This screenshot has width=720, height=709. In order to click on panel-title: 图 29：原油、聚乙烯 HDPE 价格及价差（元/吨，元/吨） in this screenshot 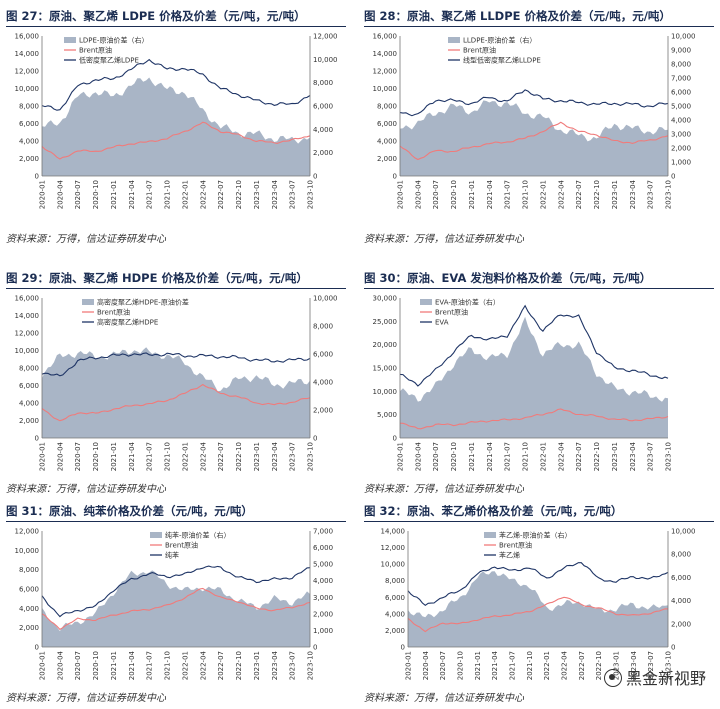, I will do `click(157, 278)`.